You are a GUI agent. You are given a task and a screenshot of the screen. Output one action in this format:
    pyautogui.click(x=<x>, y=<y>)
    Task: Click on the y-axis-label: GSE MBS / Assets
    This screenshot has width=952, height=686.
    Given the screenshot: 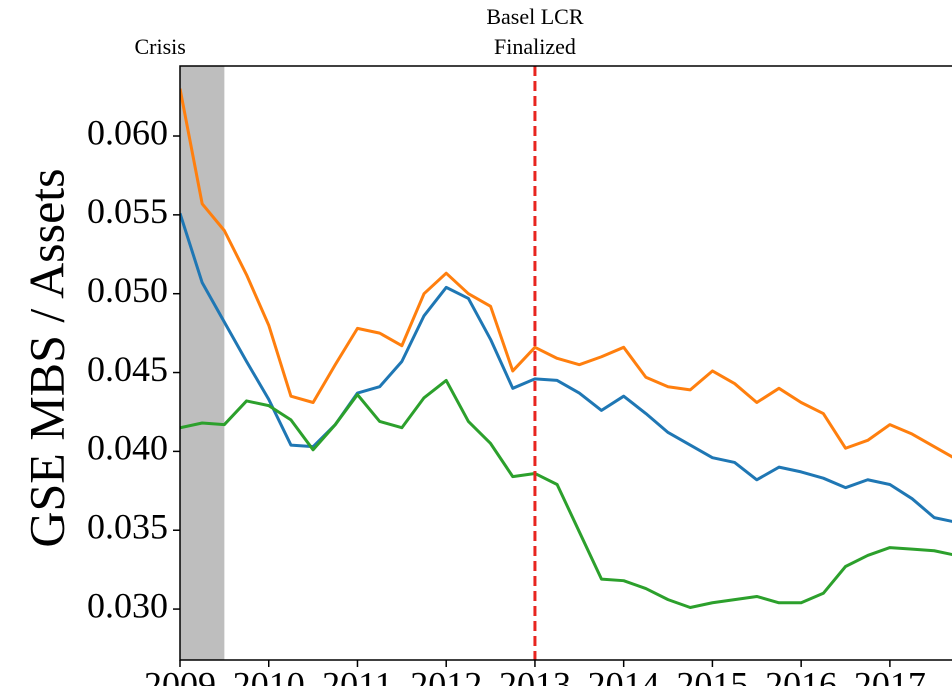 What is the action you would take?
    pyautogui.click(x=46, y=357)
    